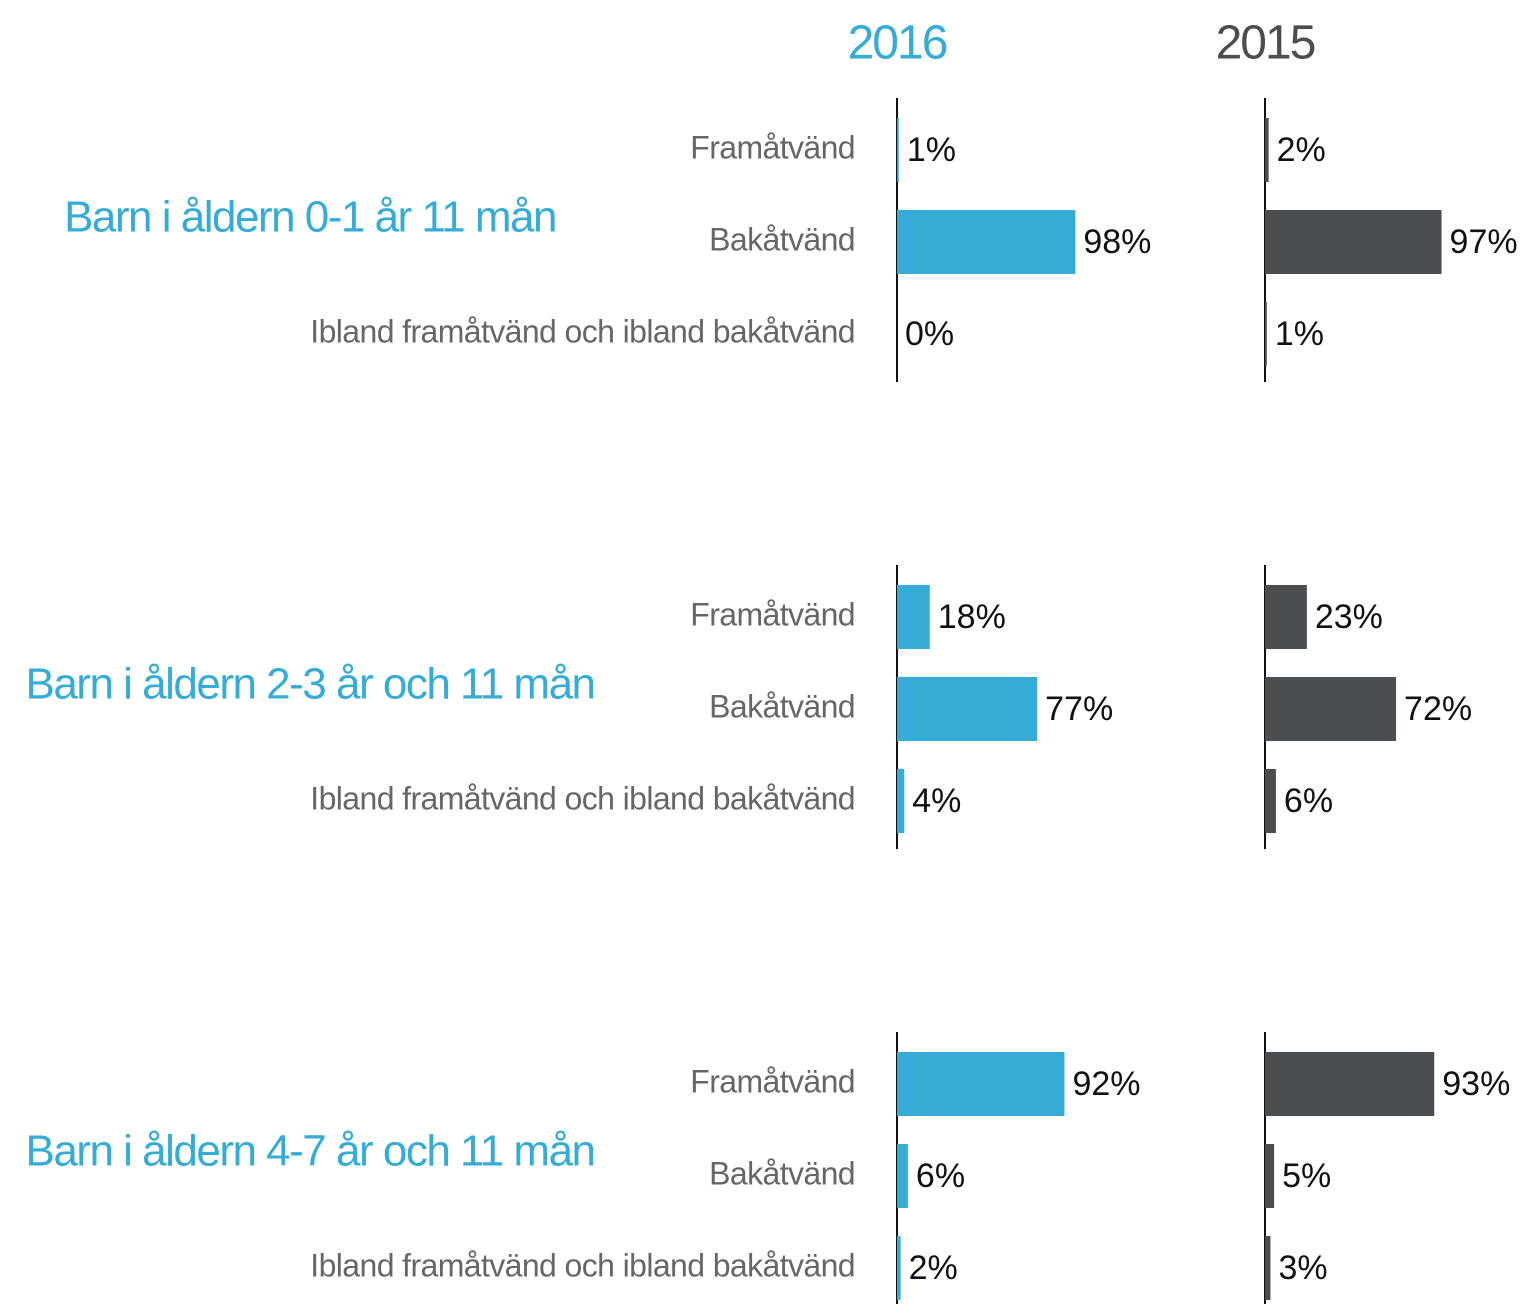  I want to click on value-label: 72%, so click(1438, 709).